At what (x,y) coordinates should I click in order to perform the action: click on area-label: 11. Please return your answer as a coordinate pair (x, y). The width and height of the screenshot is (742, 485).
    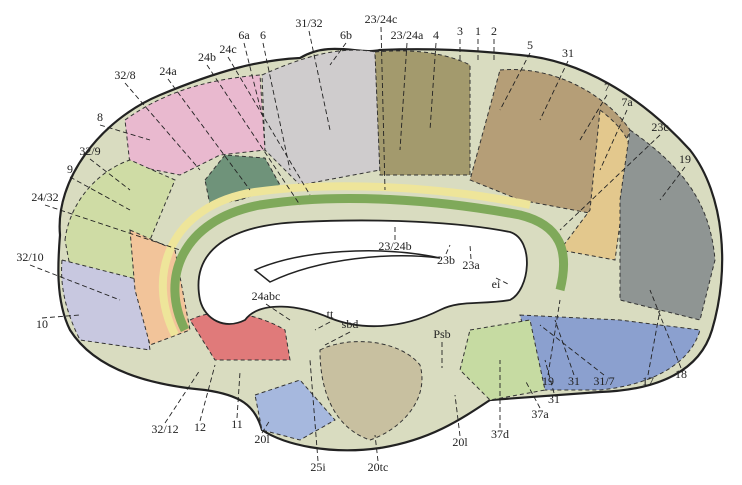
    Looking at the image, I should click on (237, 424).